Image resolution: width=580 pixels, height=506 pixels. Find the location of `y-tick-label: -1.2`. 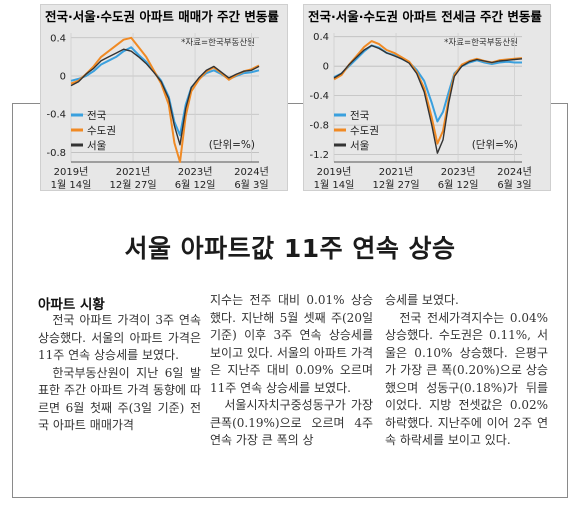

y-tick-label: -1.2 is located at coordinates (319, 155).